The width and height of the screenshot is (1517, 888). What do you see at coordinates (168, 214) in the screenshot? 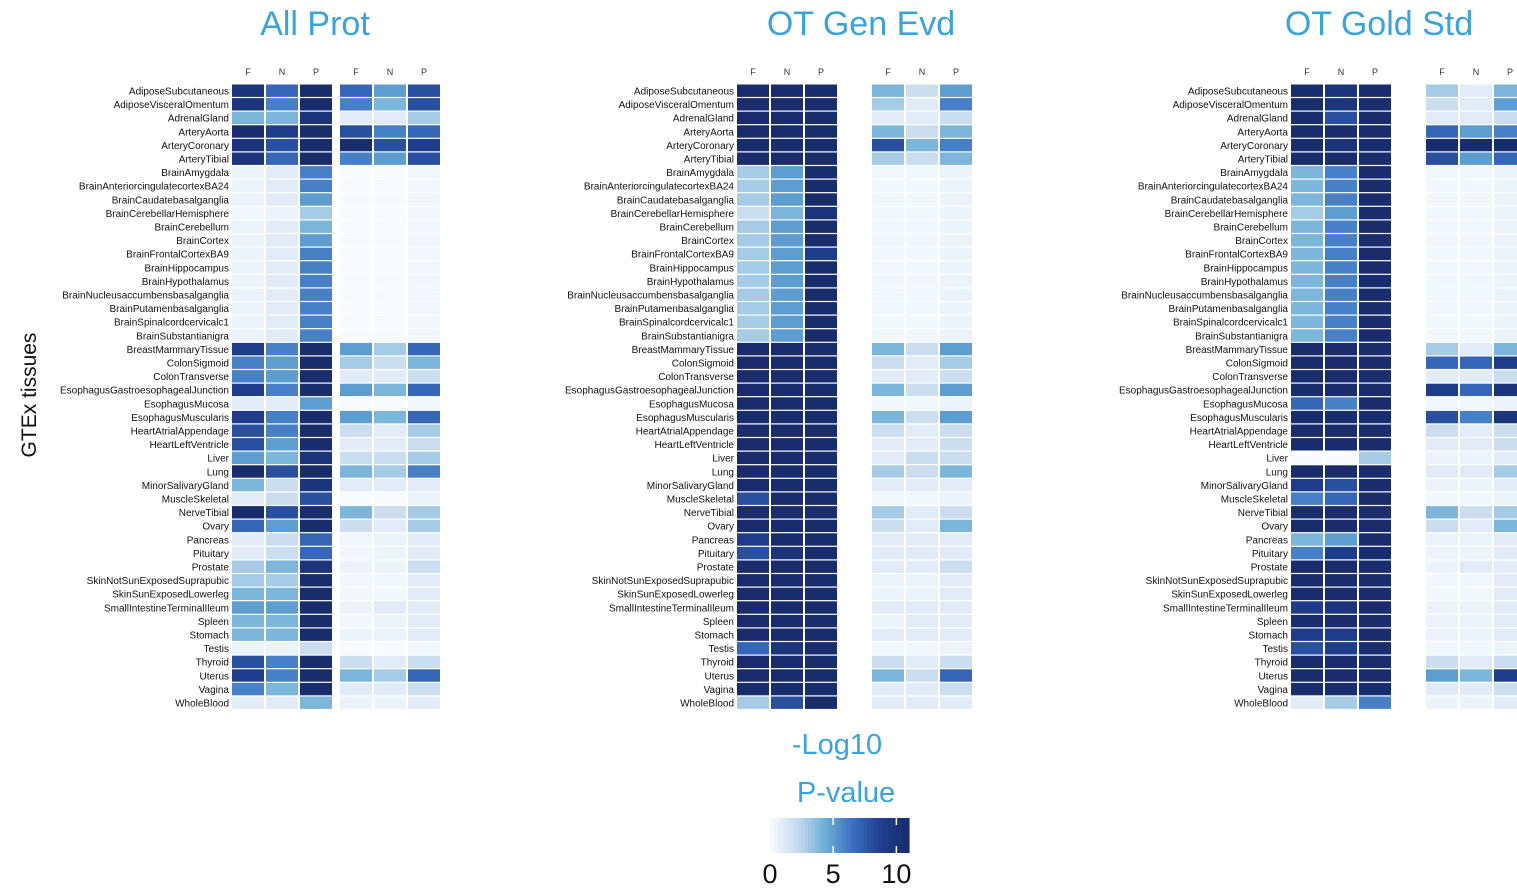
I see `row-label: BrainCerebellarHemisphere` at bounding box center [168, 214].